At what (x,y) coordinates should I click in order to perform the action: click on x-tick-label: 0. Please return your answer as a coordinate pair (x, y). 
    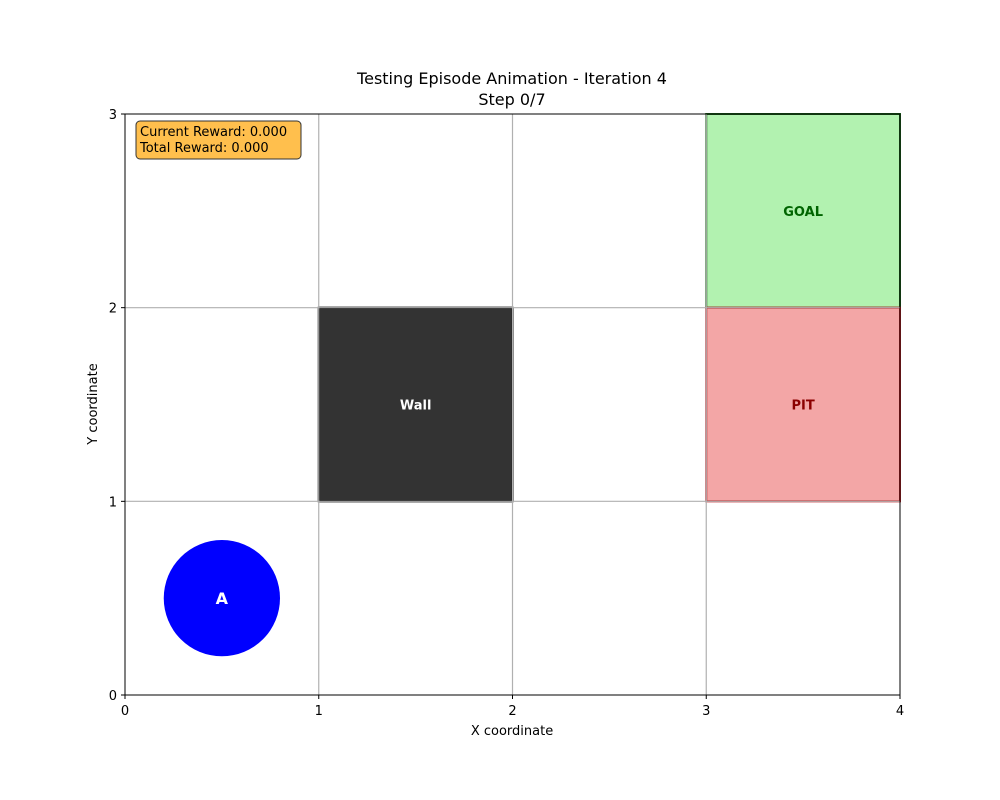
    Looking at the image, I should click on (125, 711).